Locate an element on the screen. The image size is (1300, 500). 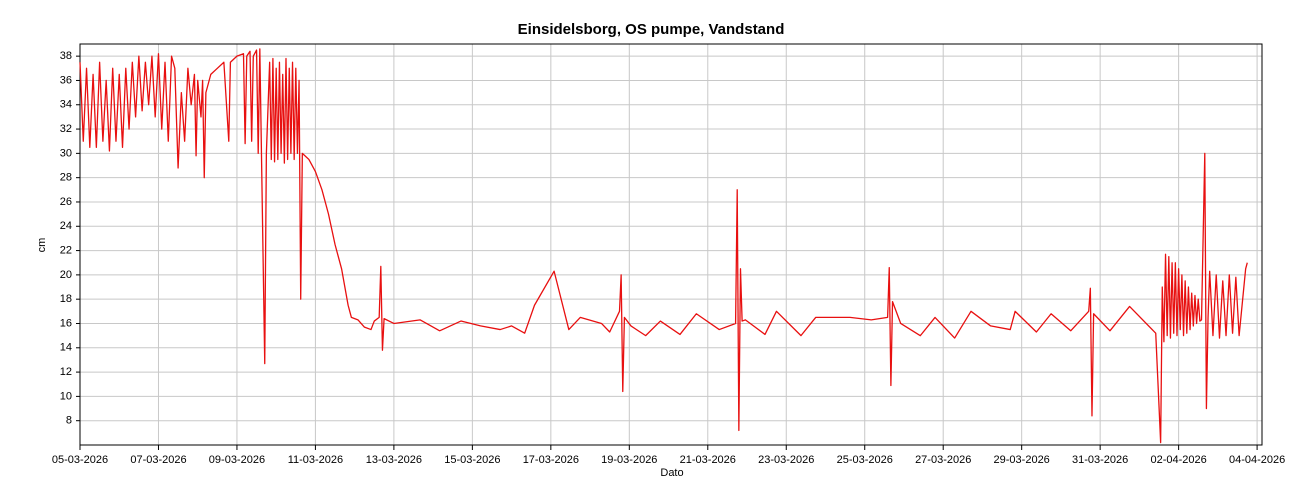
x-tick-label: 29-03-2026 is located at coordinates (1022, 460).